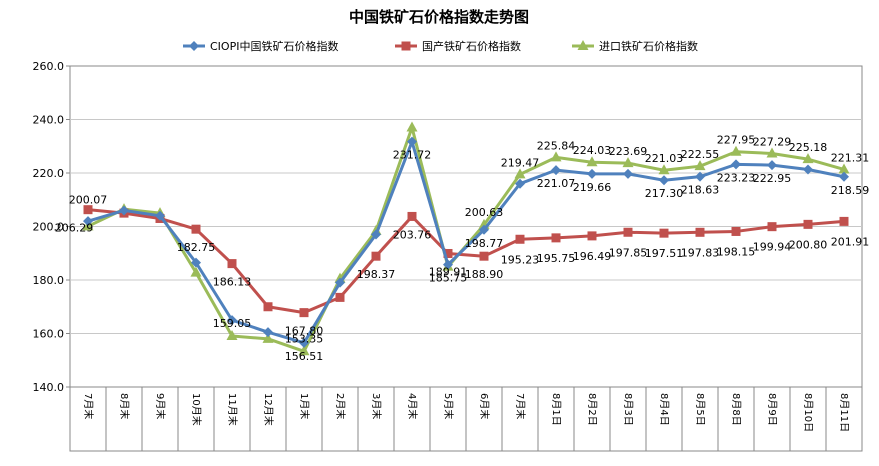 This screenshot has width=879, height=466. I want to click on x-tick-label: 6月末, so click(484, 406).